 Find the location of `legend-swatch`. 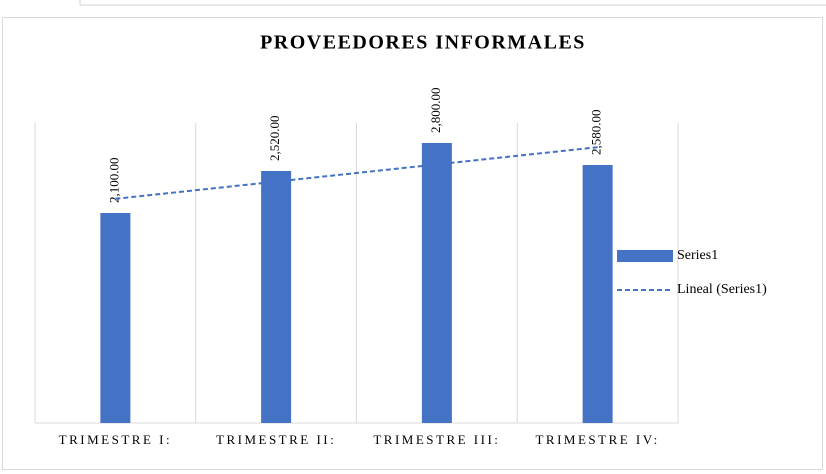

legend-swatch is located at coordinates (645, 256).